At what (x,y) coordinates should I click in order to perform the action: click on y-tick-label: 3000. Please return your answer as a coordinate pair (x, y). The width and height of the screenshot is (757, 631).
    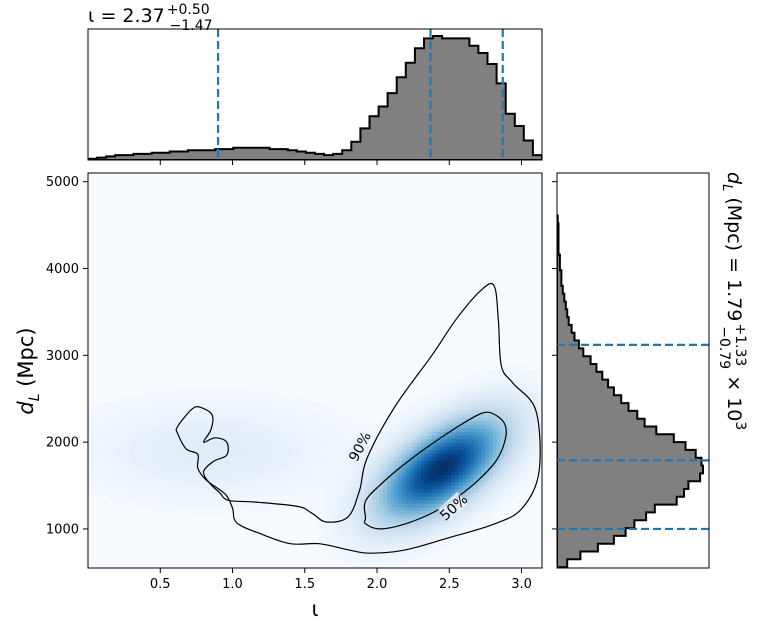
    Looking at the image, I should click on (62, 356).